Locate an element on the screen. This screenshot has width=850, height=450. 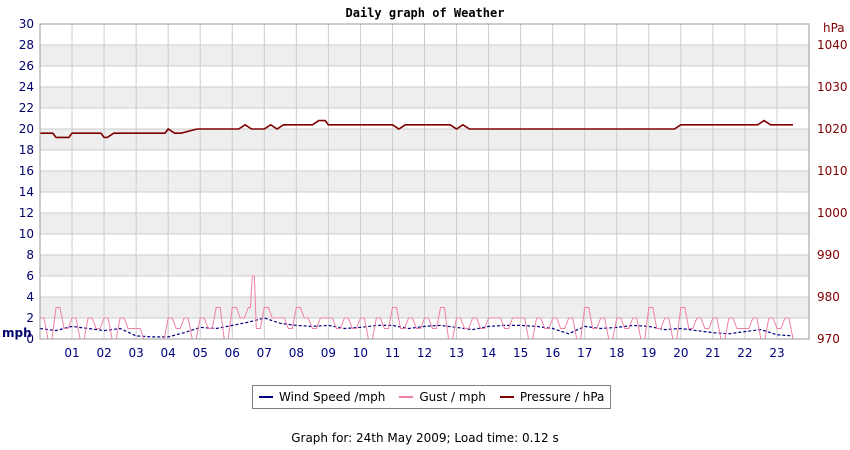
left-tick-label: 10 is located at coordinates (26, 234).